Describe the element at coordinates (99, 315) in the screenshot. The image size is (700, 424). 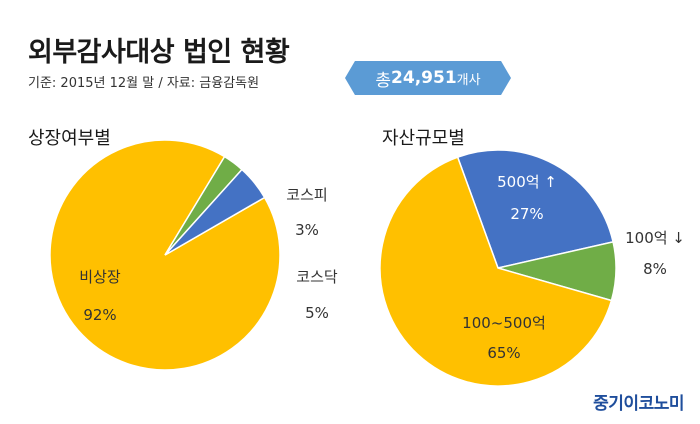
I see `pie1-slice-1-value: 92%` at that location.